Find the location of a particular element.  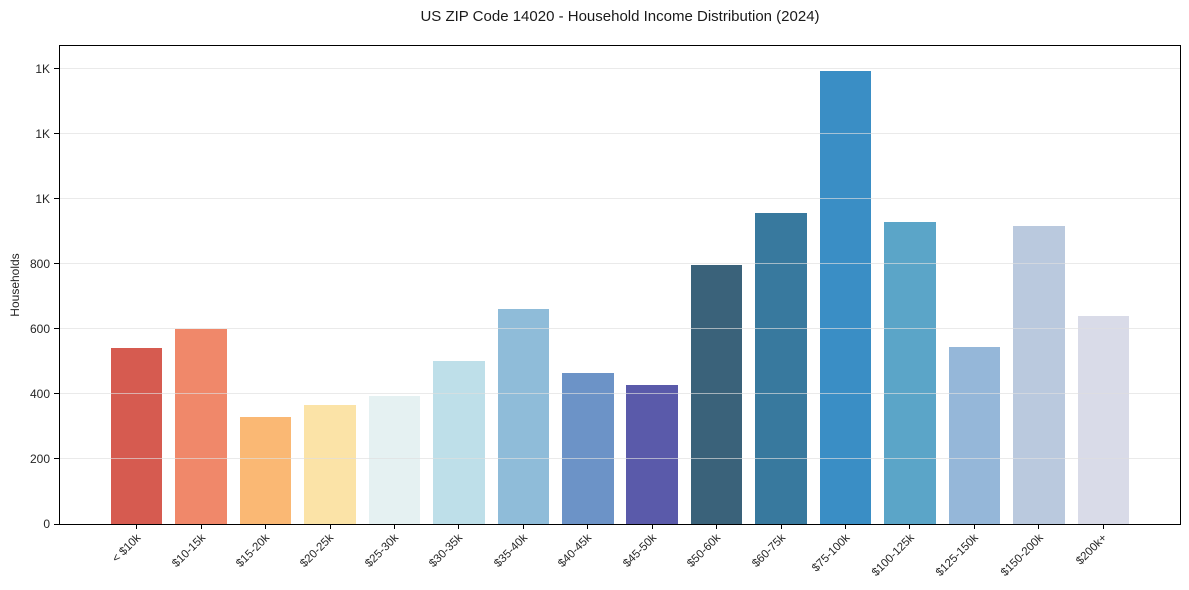

y-tick-label: 200 is located at coordinates (39, 458).